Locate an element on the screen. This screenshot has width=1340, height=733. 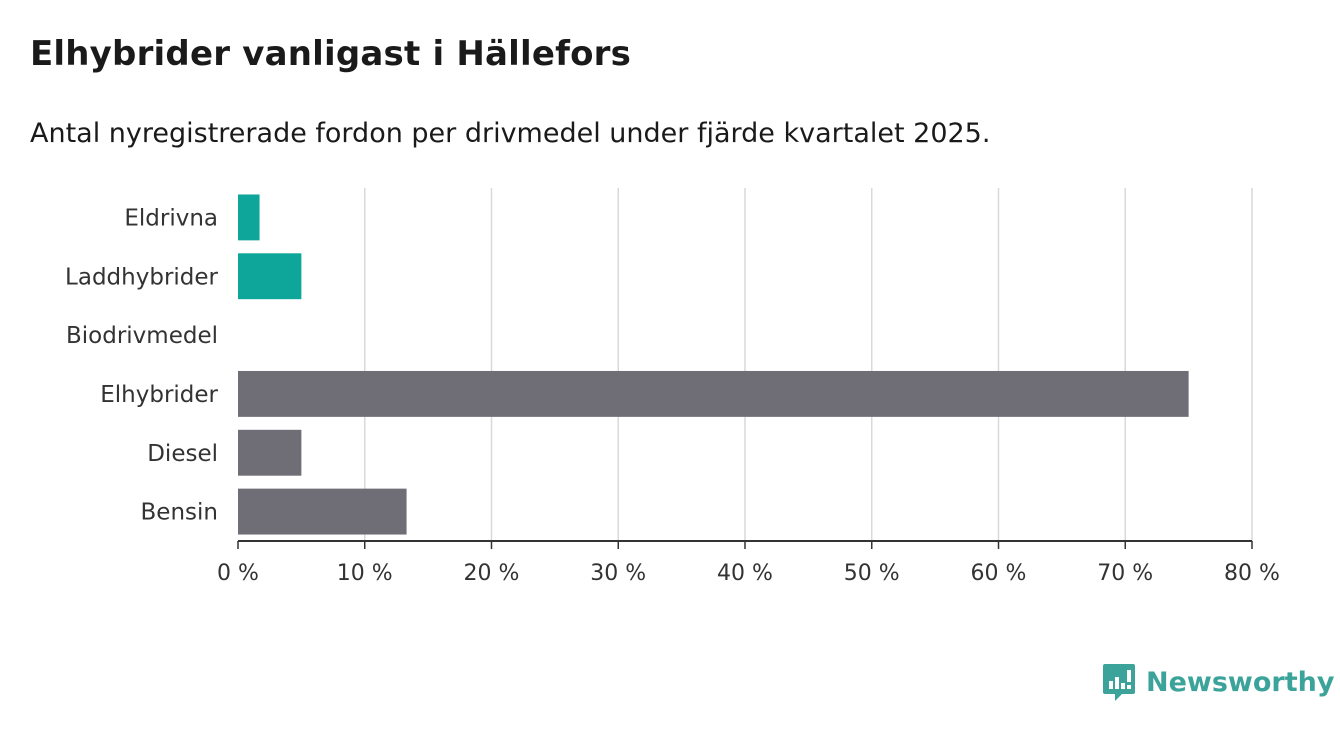
category-label: Diesel is located at coordinates (182, 454).